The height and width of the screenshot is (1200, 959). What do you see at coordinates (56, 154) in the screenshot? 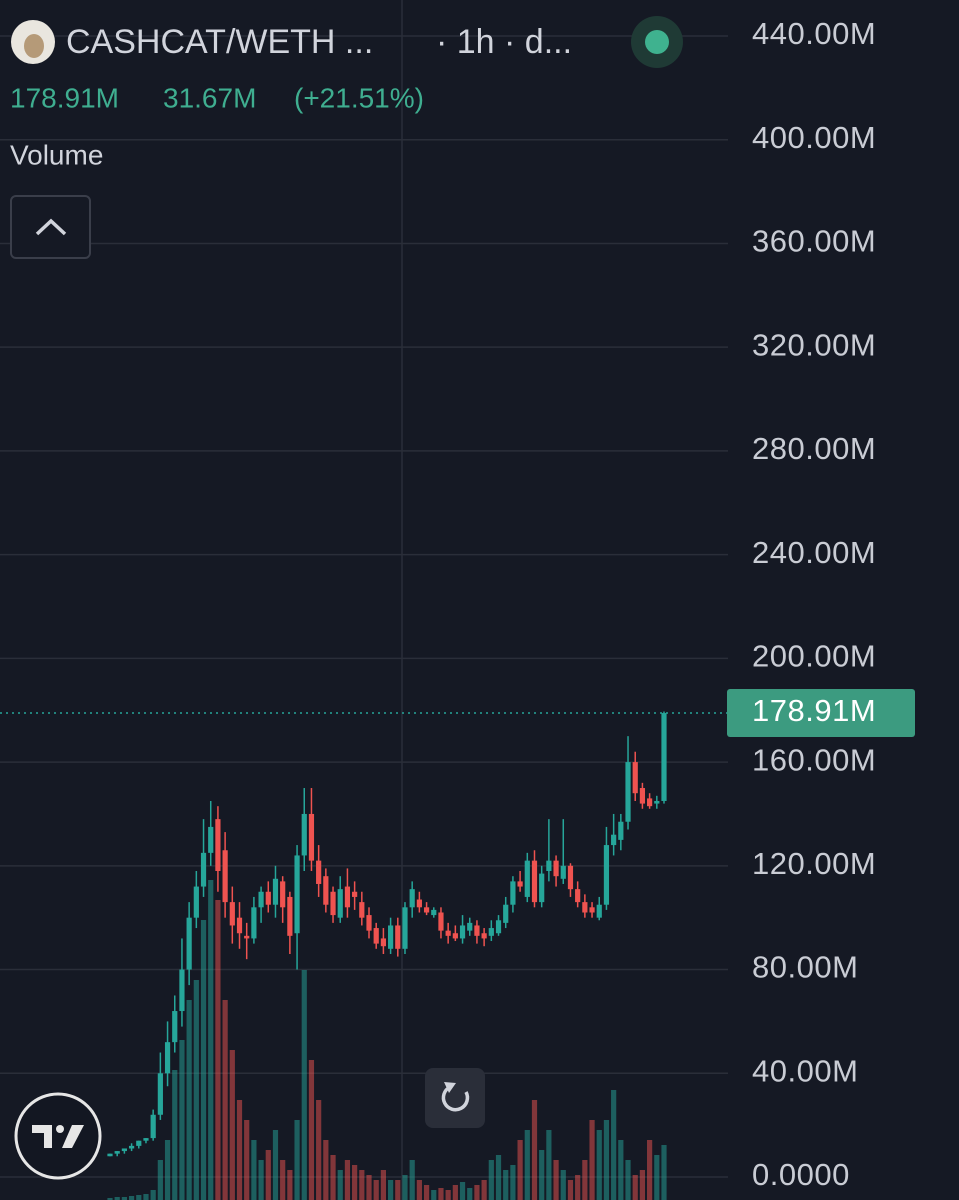
I see `indicator-label: Volume` at bounding box center [56, 154].